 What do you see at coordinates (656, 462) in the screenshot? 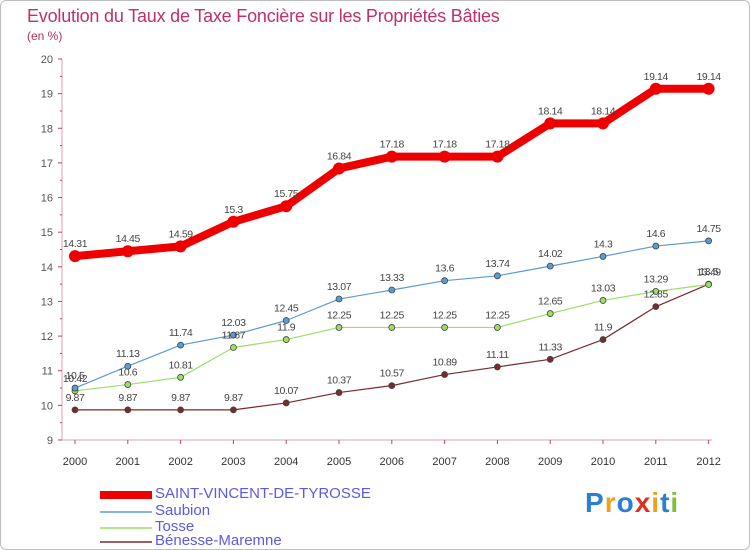
I see `x-tick-label: 2011` at bounding box center [656, 462].